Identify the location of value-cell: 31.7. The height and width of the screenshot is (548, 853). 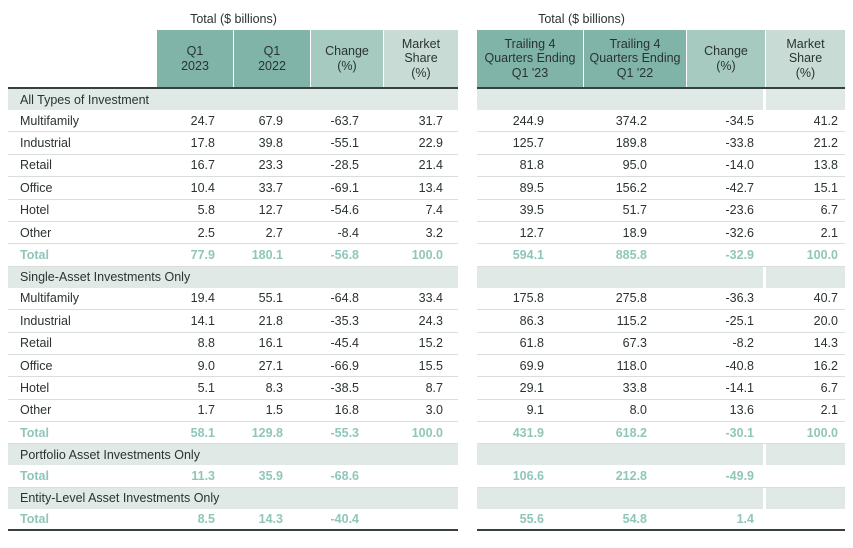
(430, 120).